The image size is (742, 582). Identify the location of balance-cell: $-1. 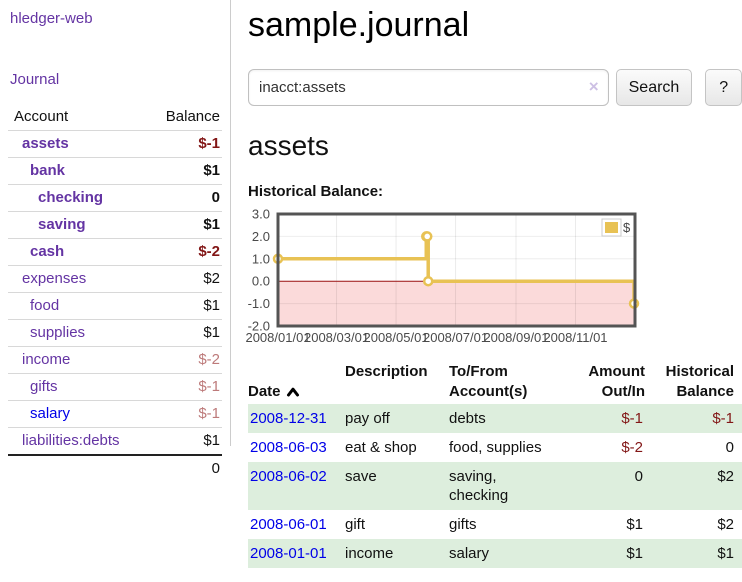
(693, 418).